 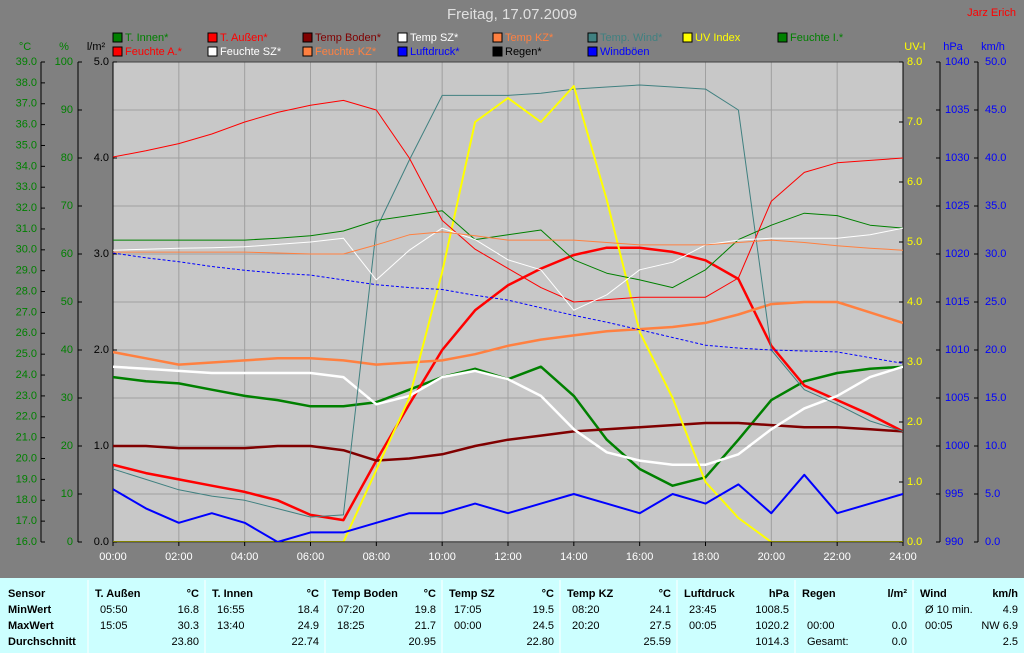 What do you see at coordinates (118, 594) in the screenshot?
I see `table-header: T. Außen` at bounding box center [118, 594].